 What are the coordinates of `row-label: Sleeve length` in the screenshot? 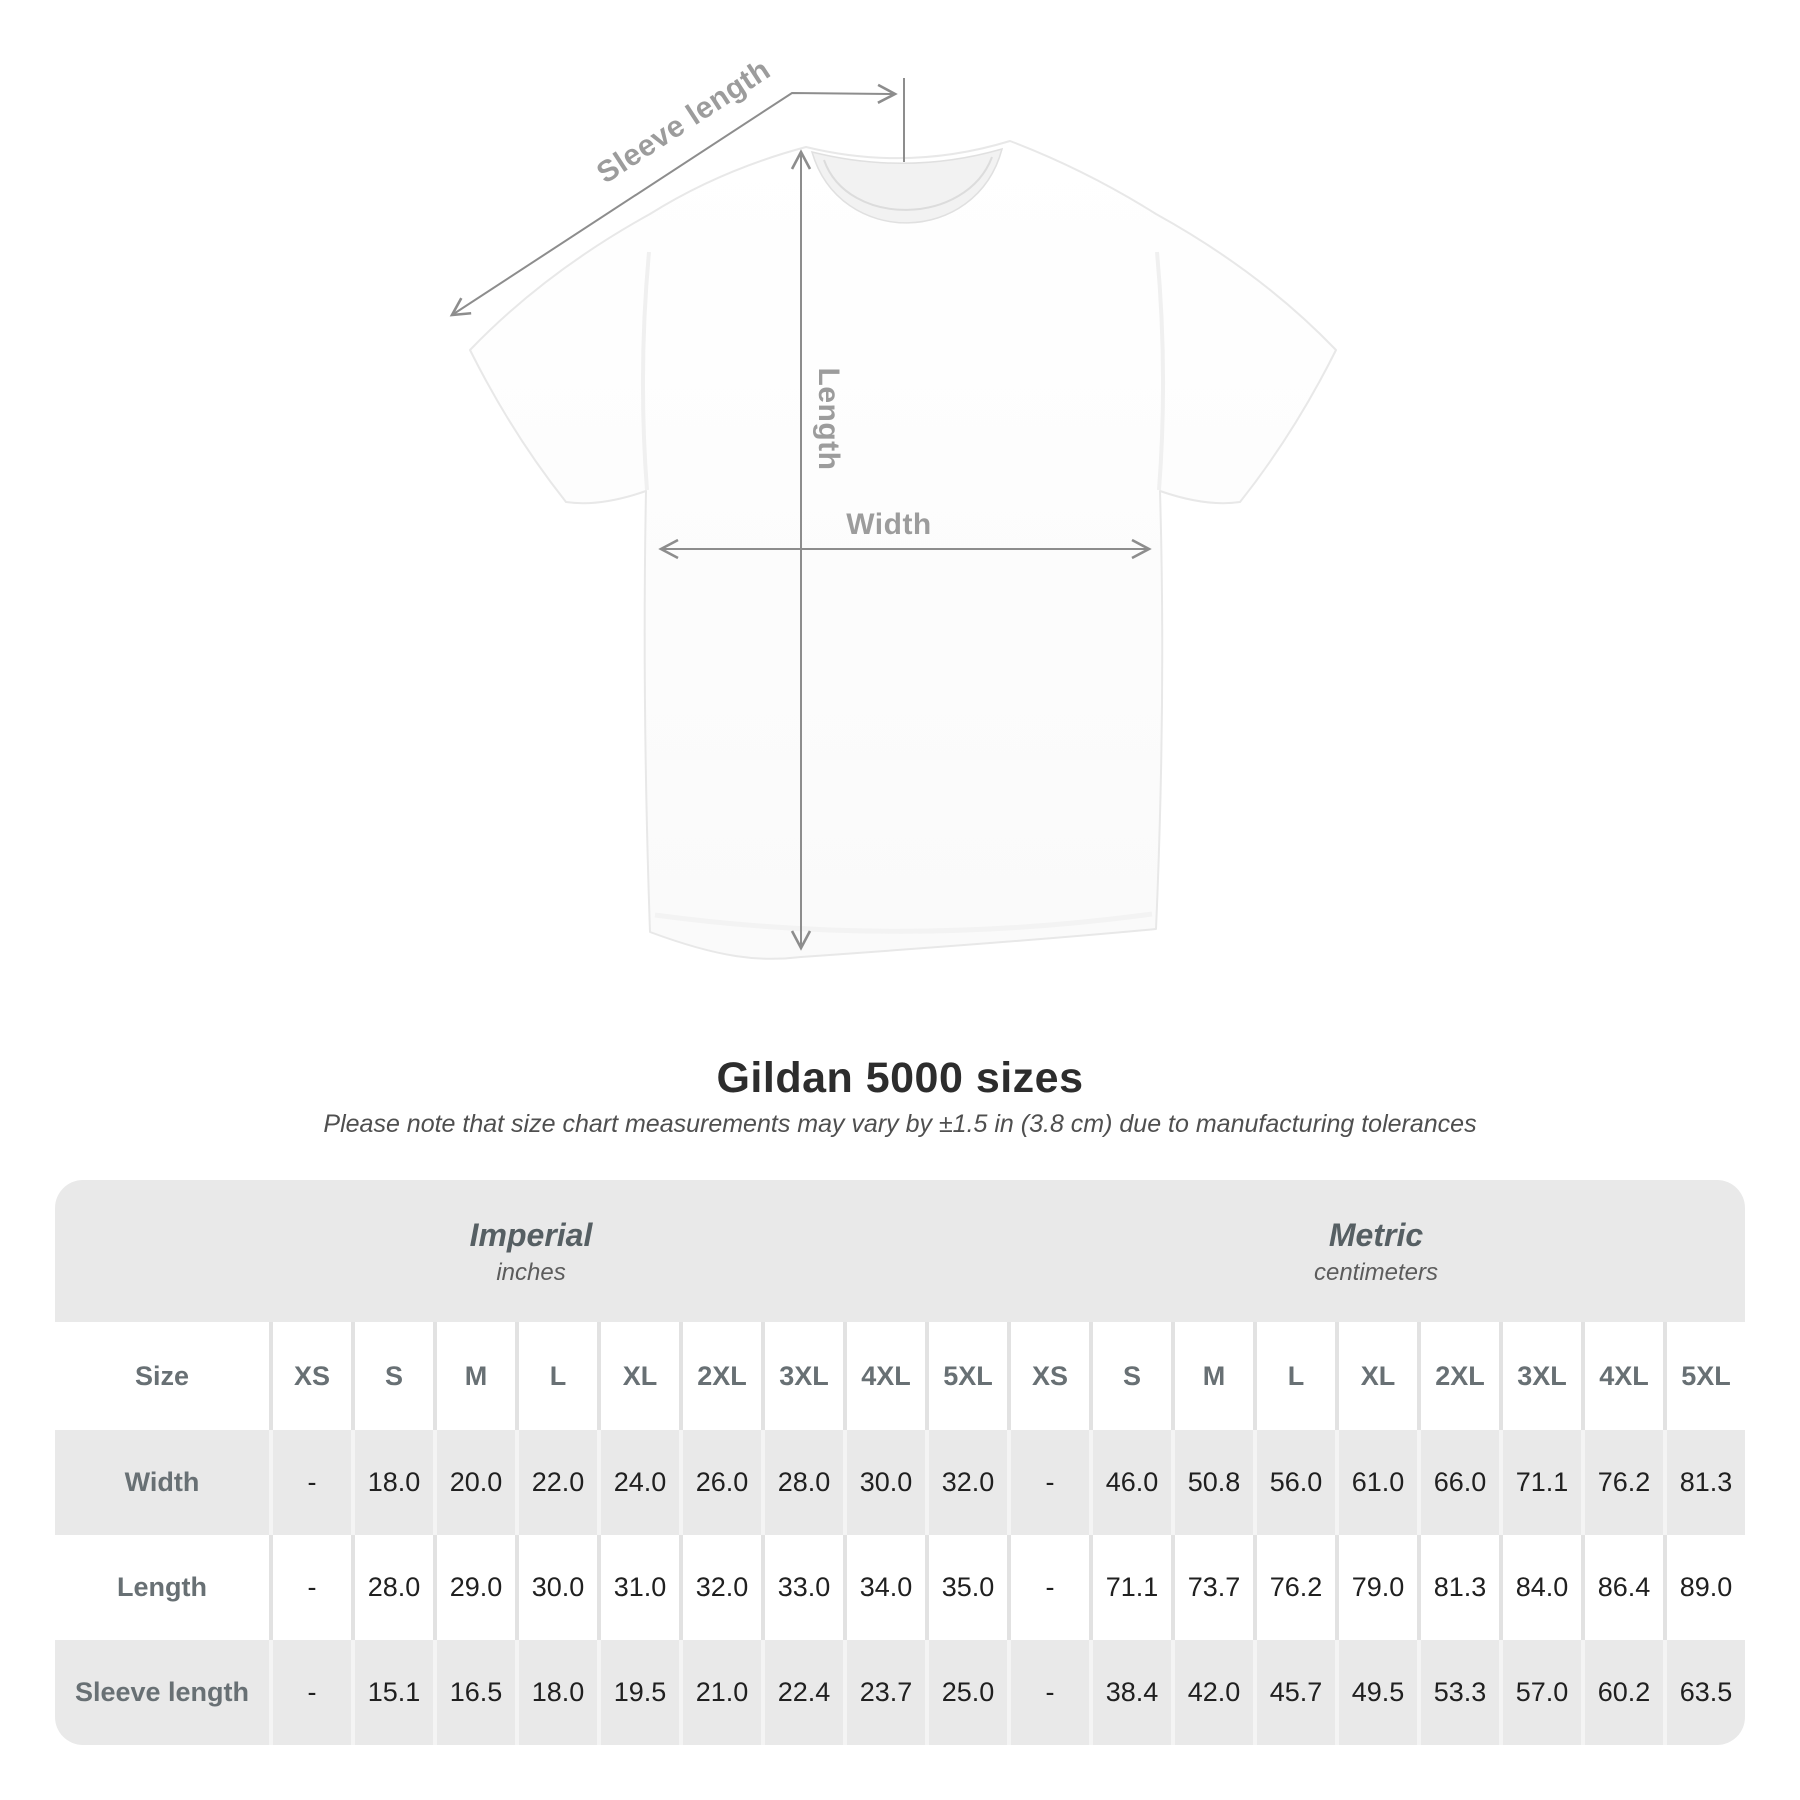 It's located at (162, 1692).